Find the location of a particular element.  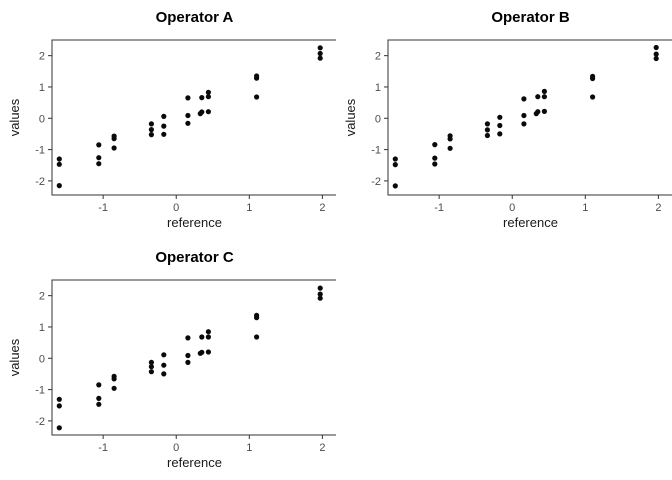

chart-title: Operator A is located at coordinates (194, 17).